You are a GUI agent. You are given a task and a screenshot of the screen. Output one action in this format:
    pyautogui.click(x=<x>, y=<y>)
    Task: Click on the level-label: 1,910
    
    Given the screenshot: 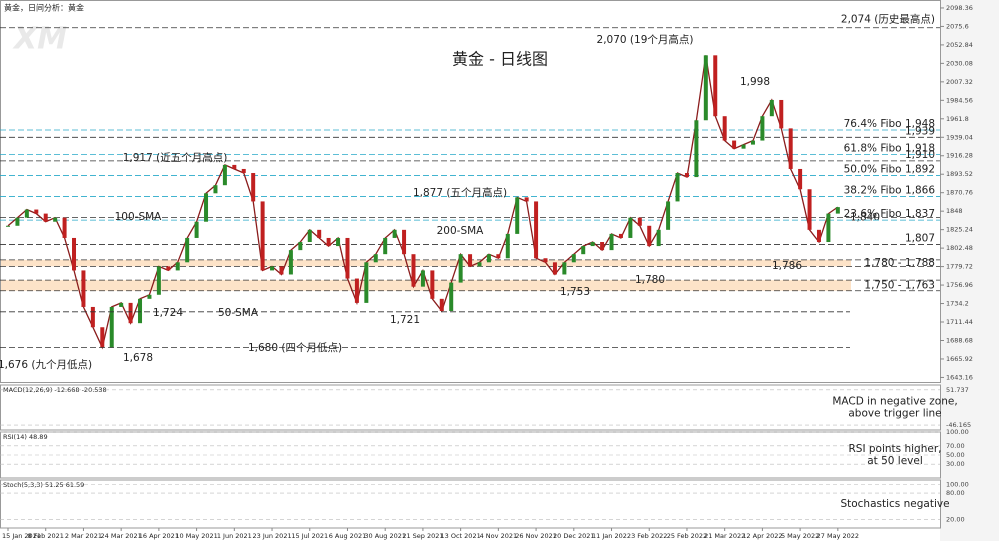 What is the action you would take?
    pyautogui.click(x=920, y=155)
    